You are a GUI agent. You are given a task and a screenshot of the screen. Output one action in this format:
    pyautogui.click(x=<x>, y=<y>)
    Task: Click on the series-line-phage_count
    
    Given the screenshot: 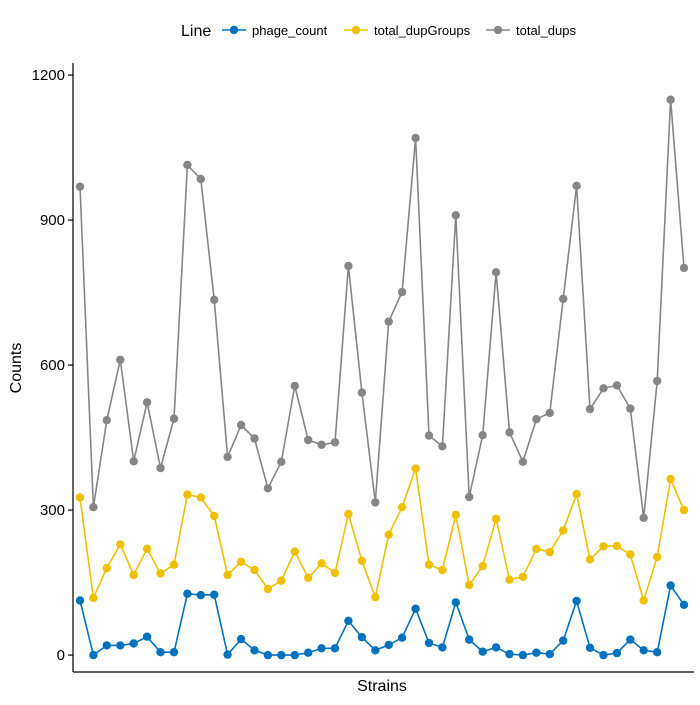 What is the action you would take?
    pyautogui.click(x=382, y=620)
    